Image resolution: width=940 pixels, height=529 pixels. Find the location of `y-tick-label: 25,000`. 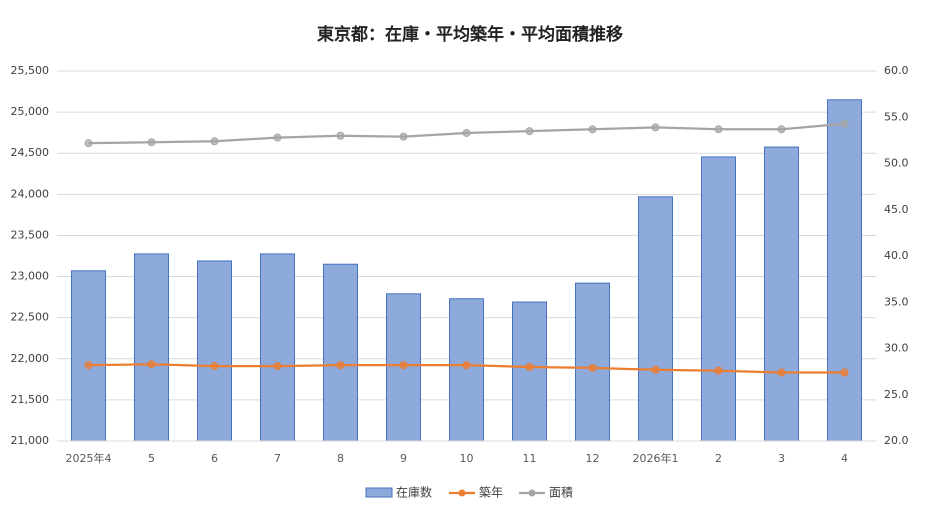

y-tick-label: 25,000 is located at coordinates (30, 111).